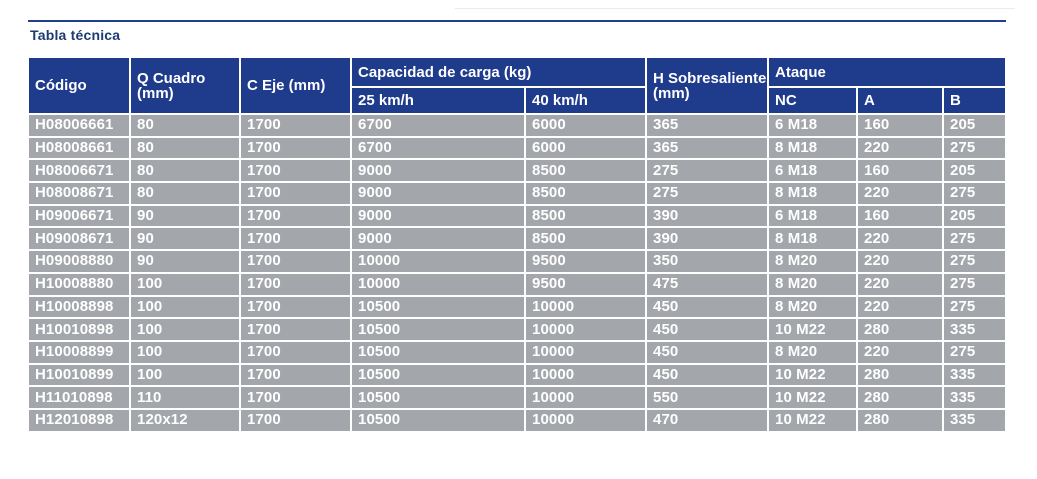 This screenshot has height=479, width=1037. Describe the element at coordinates (79, 239) in the screenshot. I see `cell-codigo: H09008671` at that location.